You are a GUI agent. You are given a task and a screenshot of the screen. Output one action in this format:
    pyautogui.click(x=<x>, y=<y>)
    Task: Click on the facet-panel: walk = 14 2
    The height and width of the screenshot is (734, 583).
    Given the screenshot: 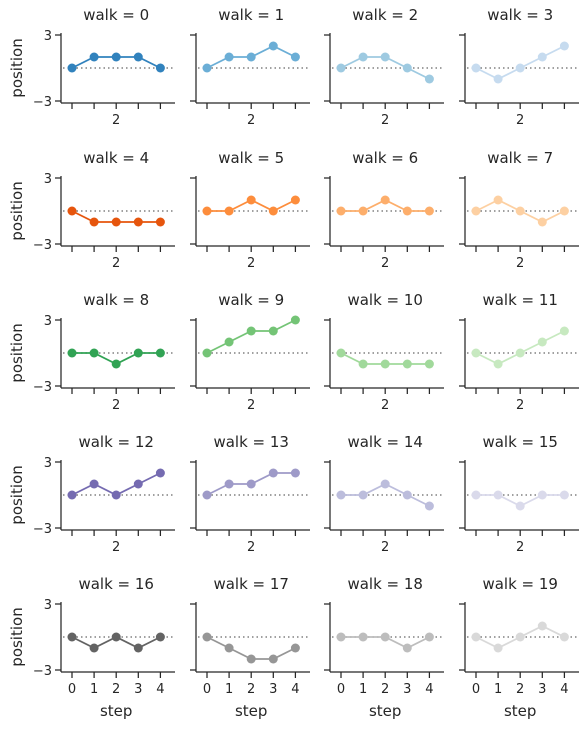 What is the action you would take?
    pyautogui.click(x=384, y=494)
    